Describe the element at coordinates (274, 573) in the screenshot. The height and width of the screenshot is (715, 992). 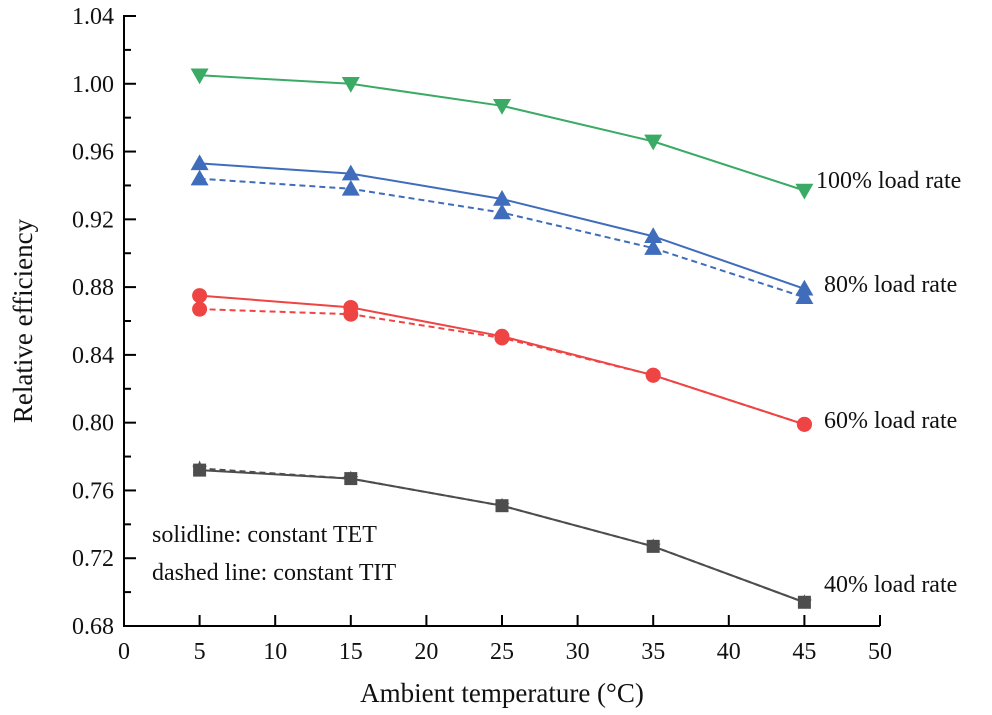
I see `note-dashed-line: dashed line: constant TIT` at that location.